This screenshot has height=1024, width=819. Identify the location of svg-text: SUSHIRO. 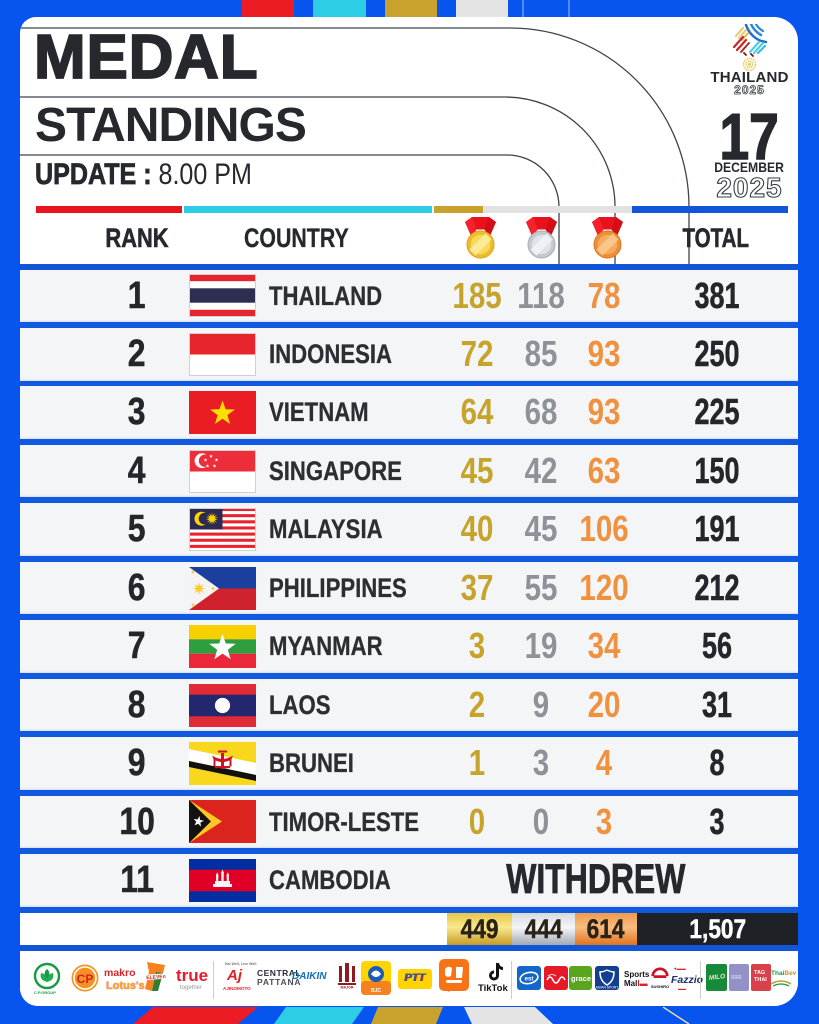
(660, 986).